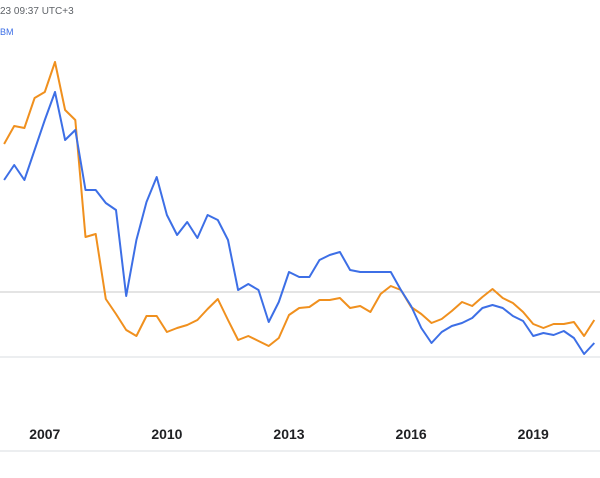 The image size is (600, 478). What do you see at coordinates (37, 11) in the screenshot?
I see `timestamp: 23 09:37 UTC+3` at bounding box center [37, 11].